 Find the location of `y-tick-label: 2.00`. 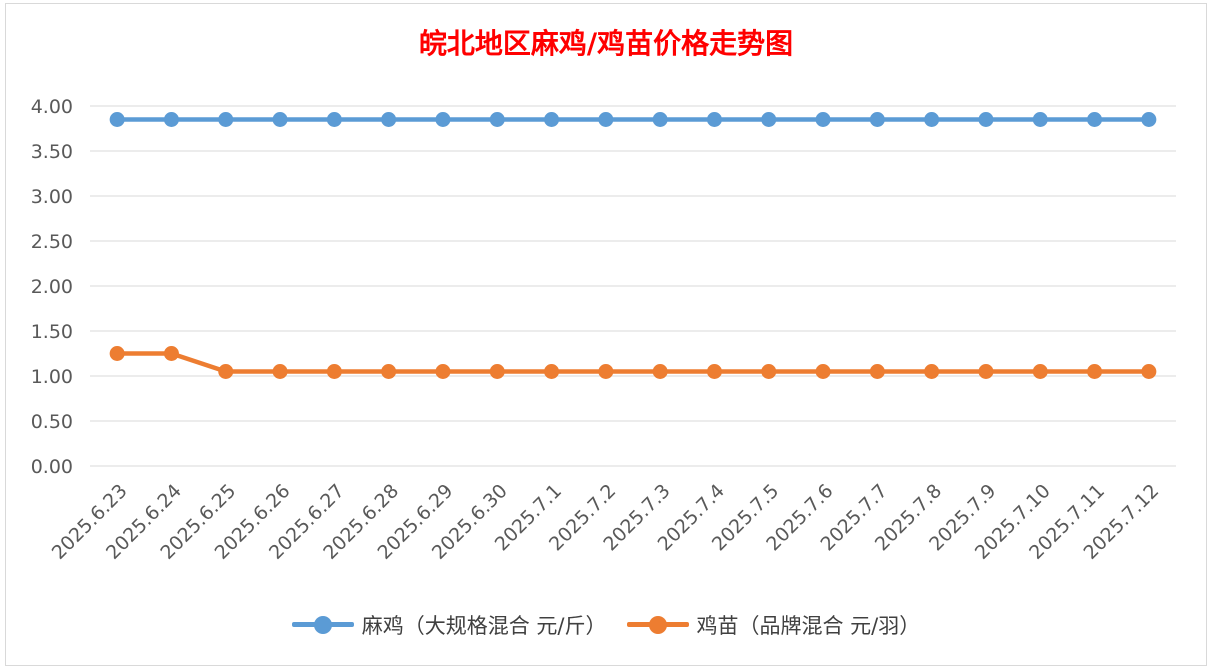

y-tick-label: 2.00 is located at coordinates (52, 287).